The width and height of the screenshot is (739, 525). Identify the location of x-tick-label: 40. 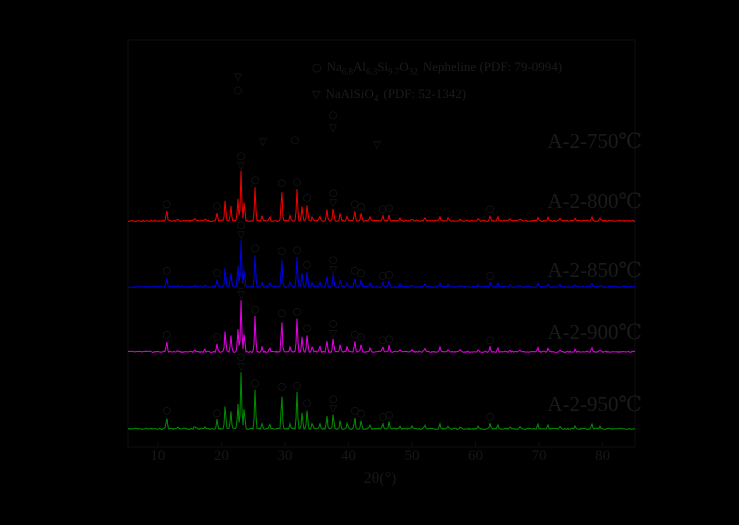
(348, 456).